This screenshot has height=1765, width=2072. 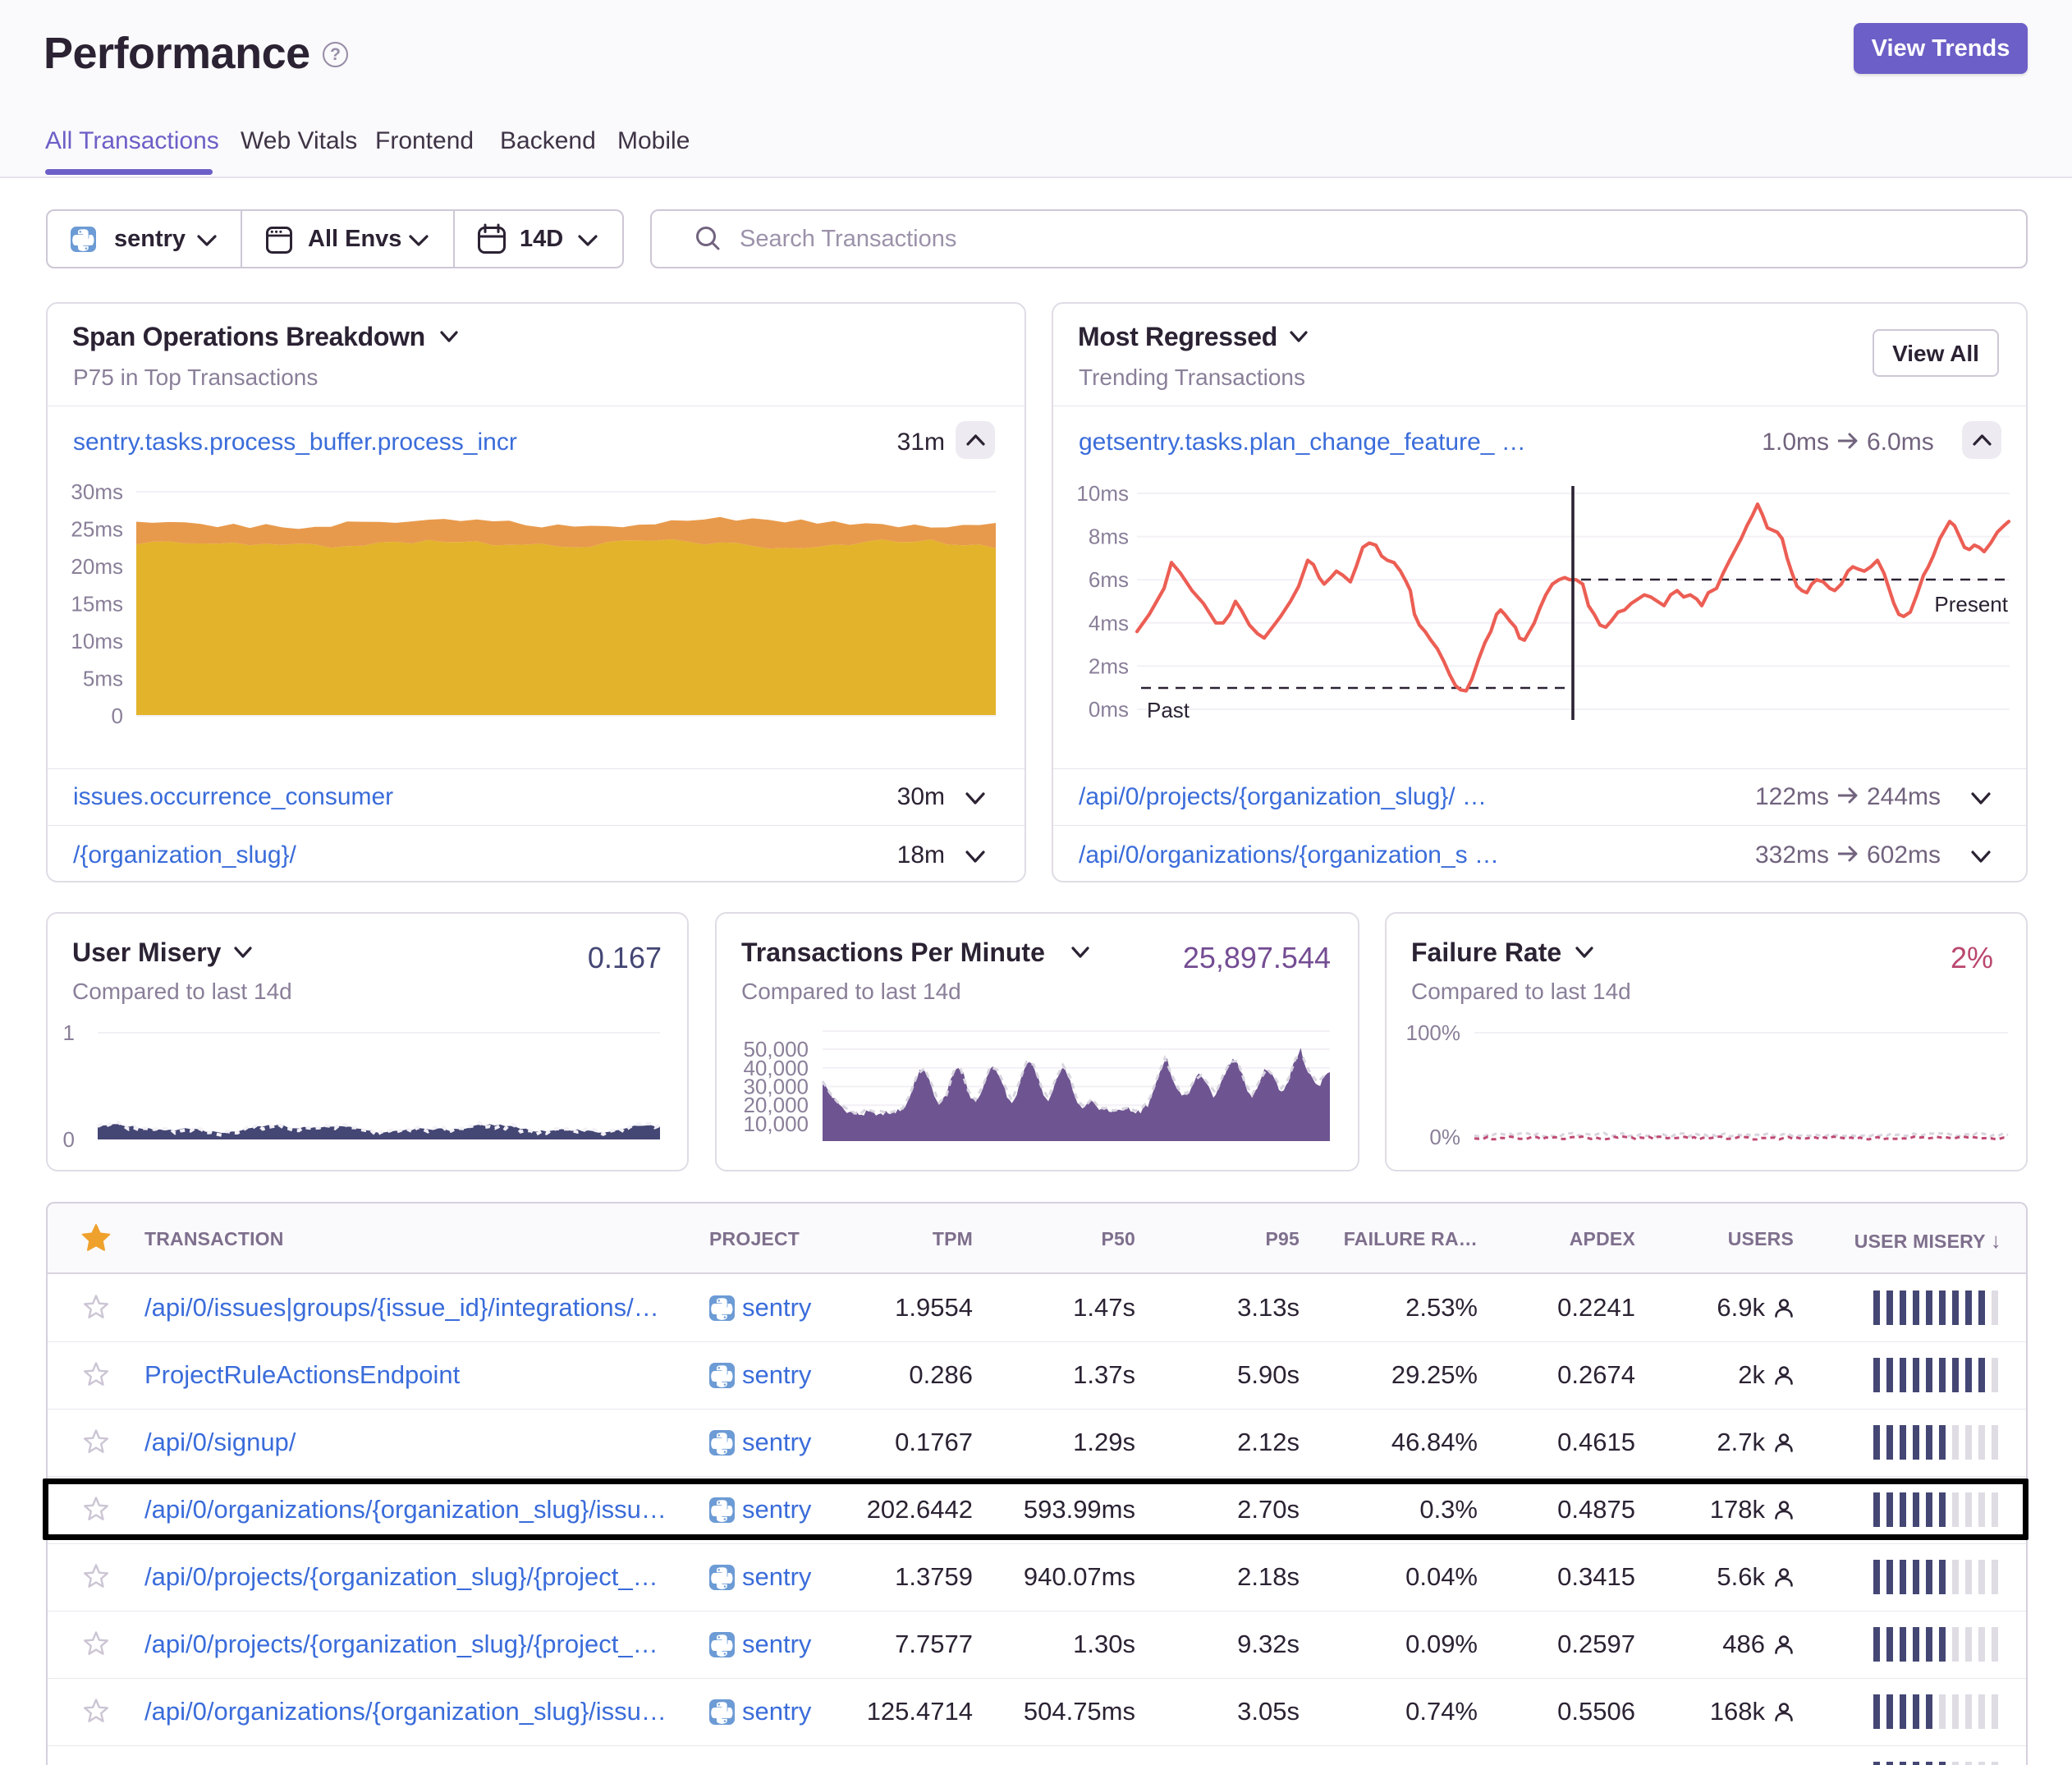 What do you see at coordinates (103, 679) in the screenshot?
I see `svg-text: 5ms` at bounding box center [103, 679].